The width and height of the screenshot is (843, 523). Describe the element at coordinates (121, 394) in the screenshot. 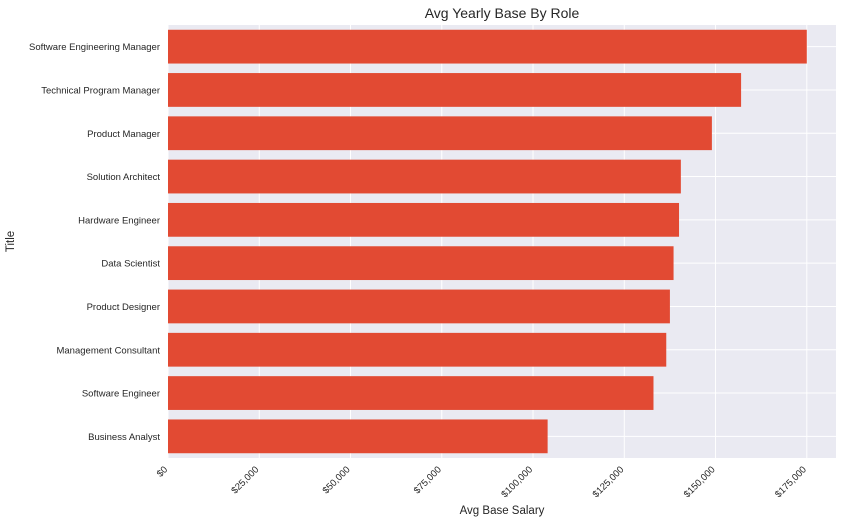

I see `y-tick-label: Software Engineer` at that location.